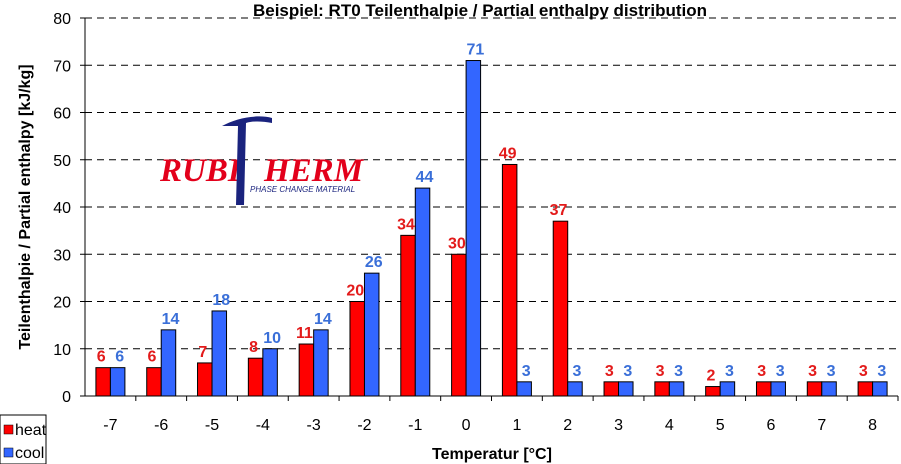 Image resolution: width=901 pixels, height=464 pixels. Describe the element at coordinates (669, 425) in the screenshot. I see `x-tick-label: 4` at that location.